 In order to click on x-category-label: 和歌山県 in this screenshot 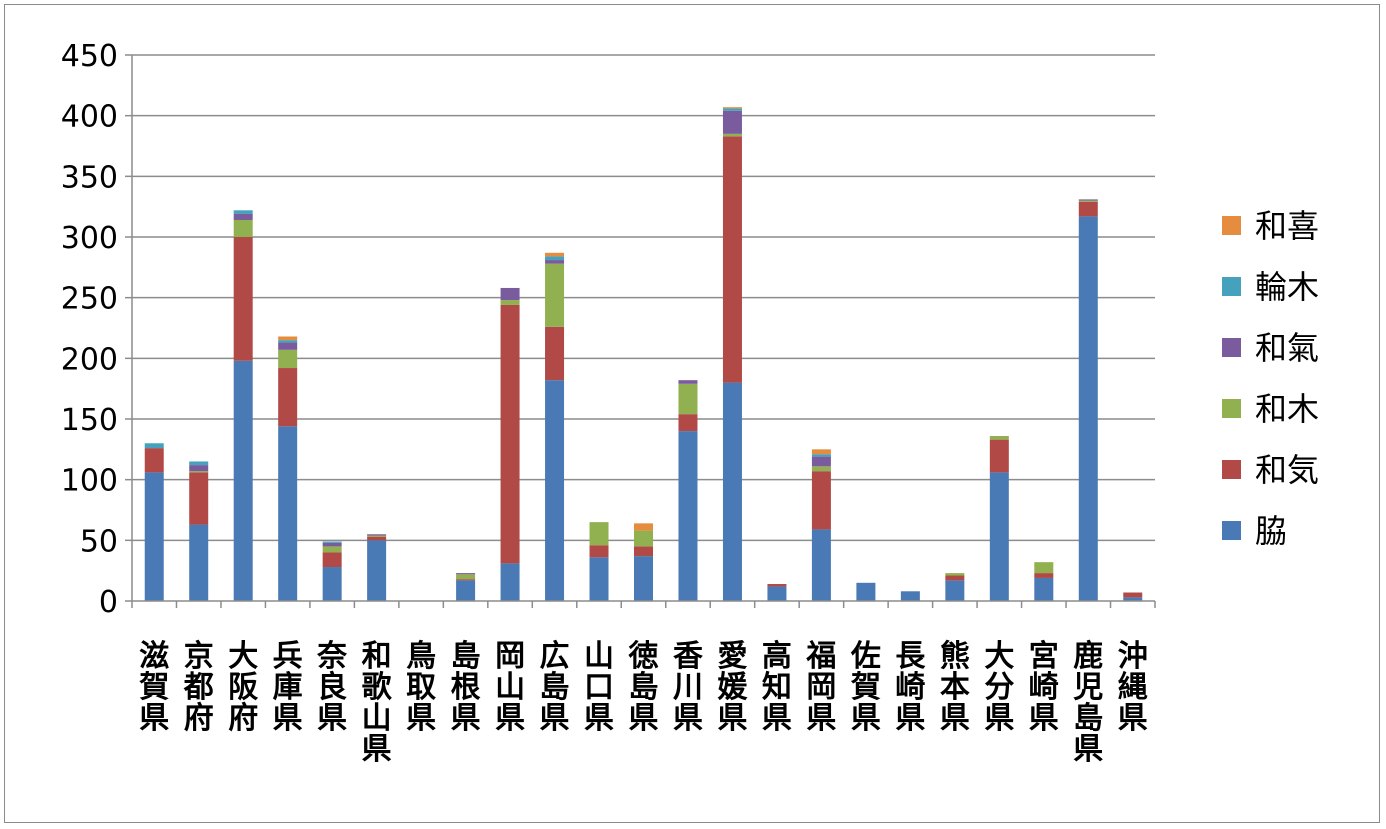, I will do `click(377, 703)`.